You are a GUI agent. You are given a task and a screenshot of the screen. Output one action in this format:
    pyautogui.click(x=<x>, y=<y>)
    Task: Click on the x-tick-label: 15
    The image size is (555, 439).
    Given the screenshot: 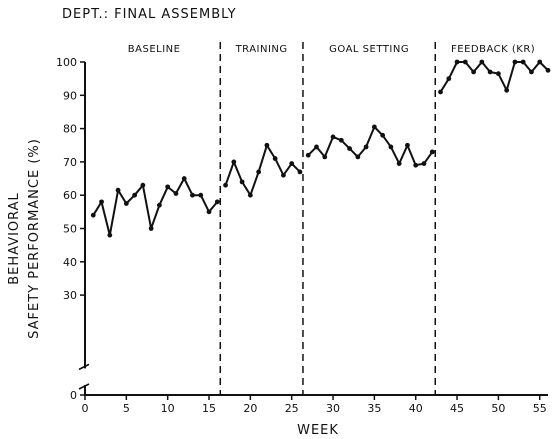 What is the action you would take?
    pyautogui.click(x=209, y=408)
    